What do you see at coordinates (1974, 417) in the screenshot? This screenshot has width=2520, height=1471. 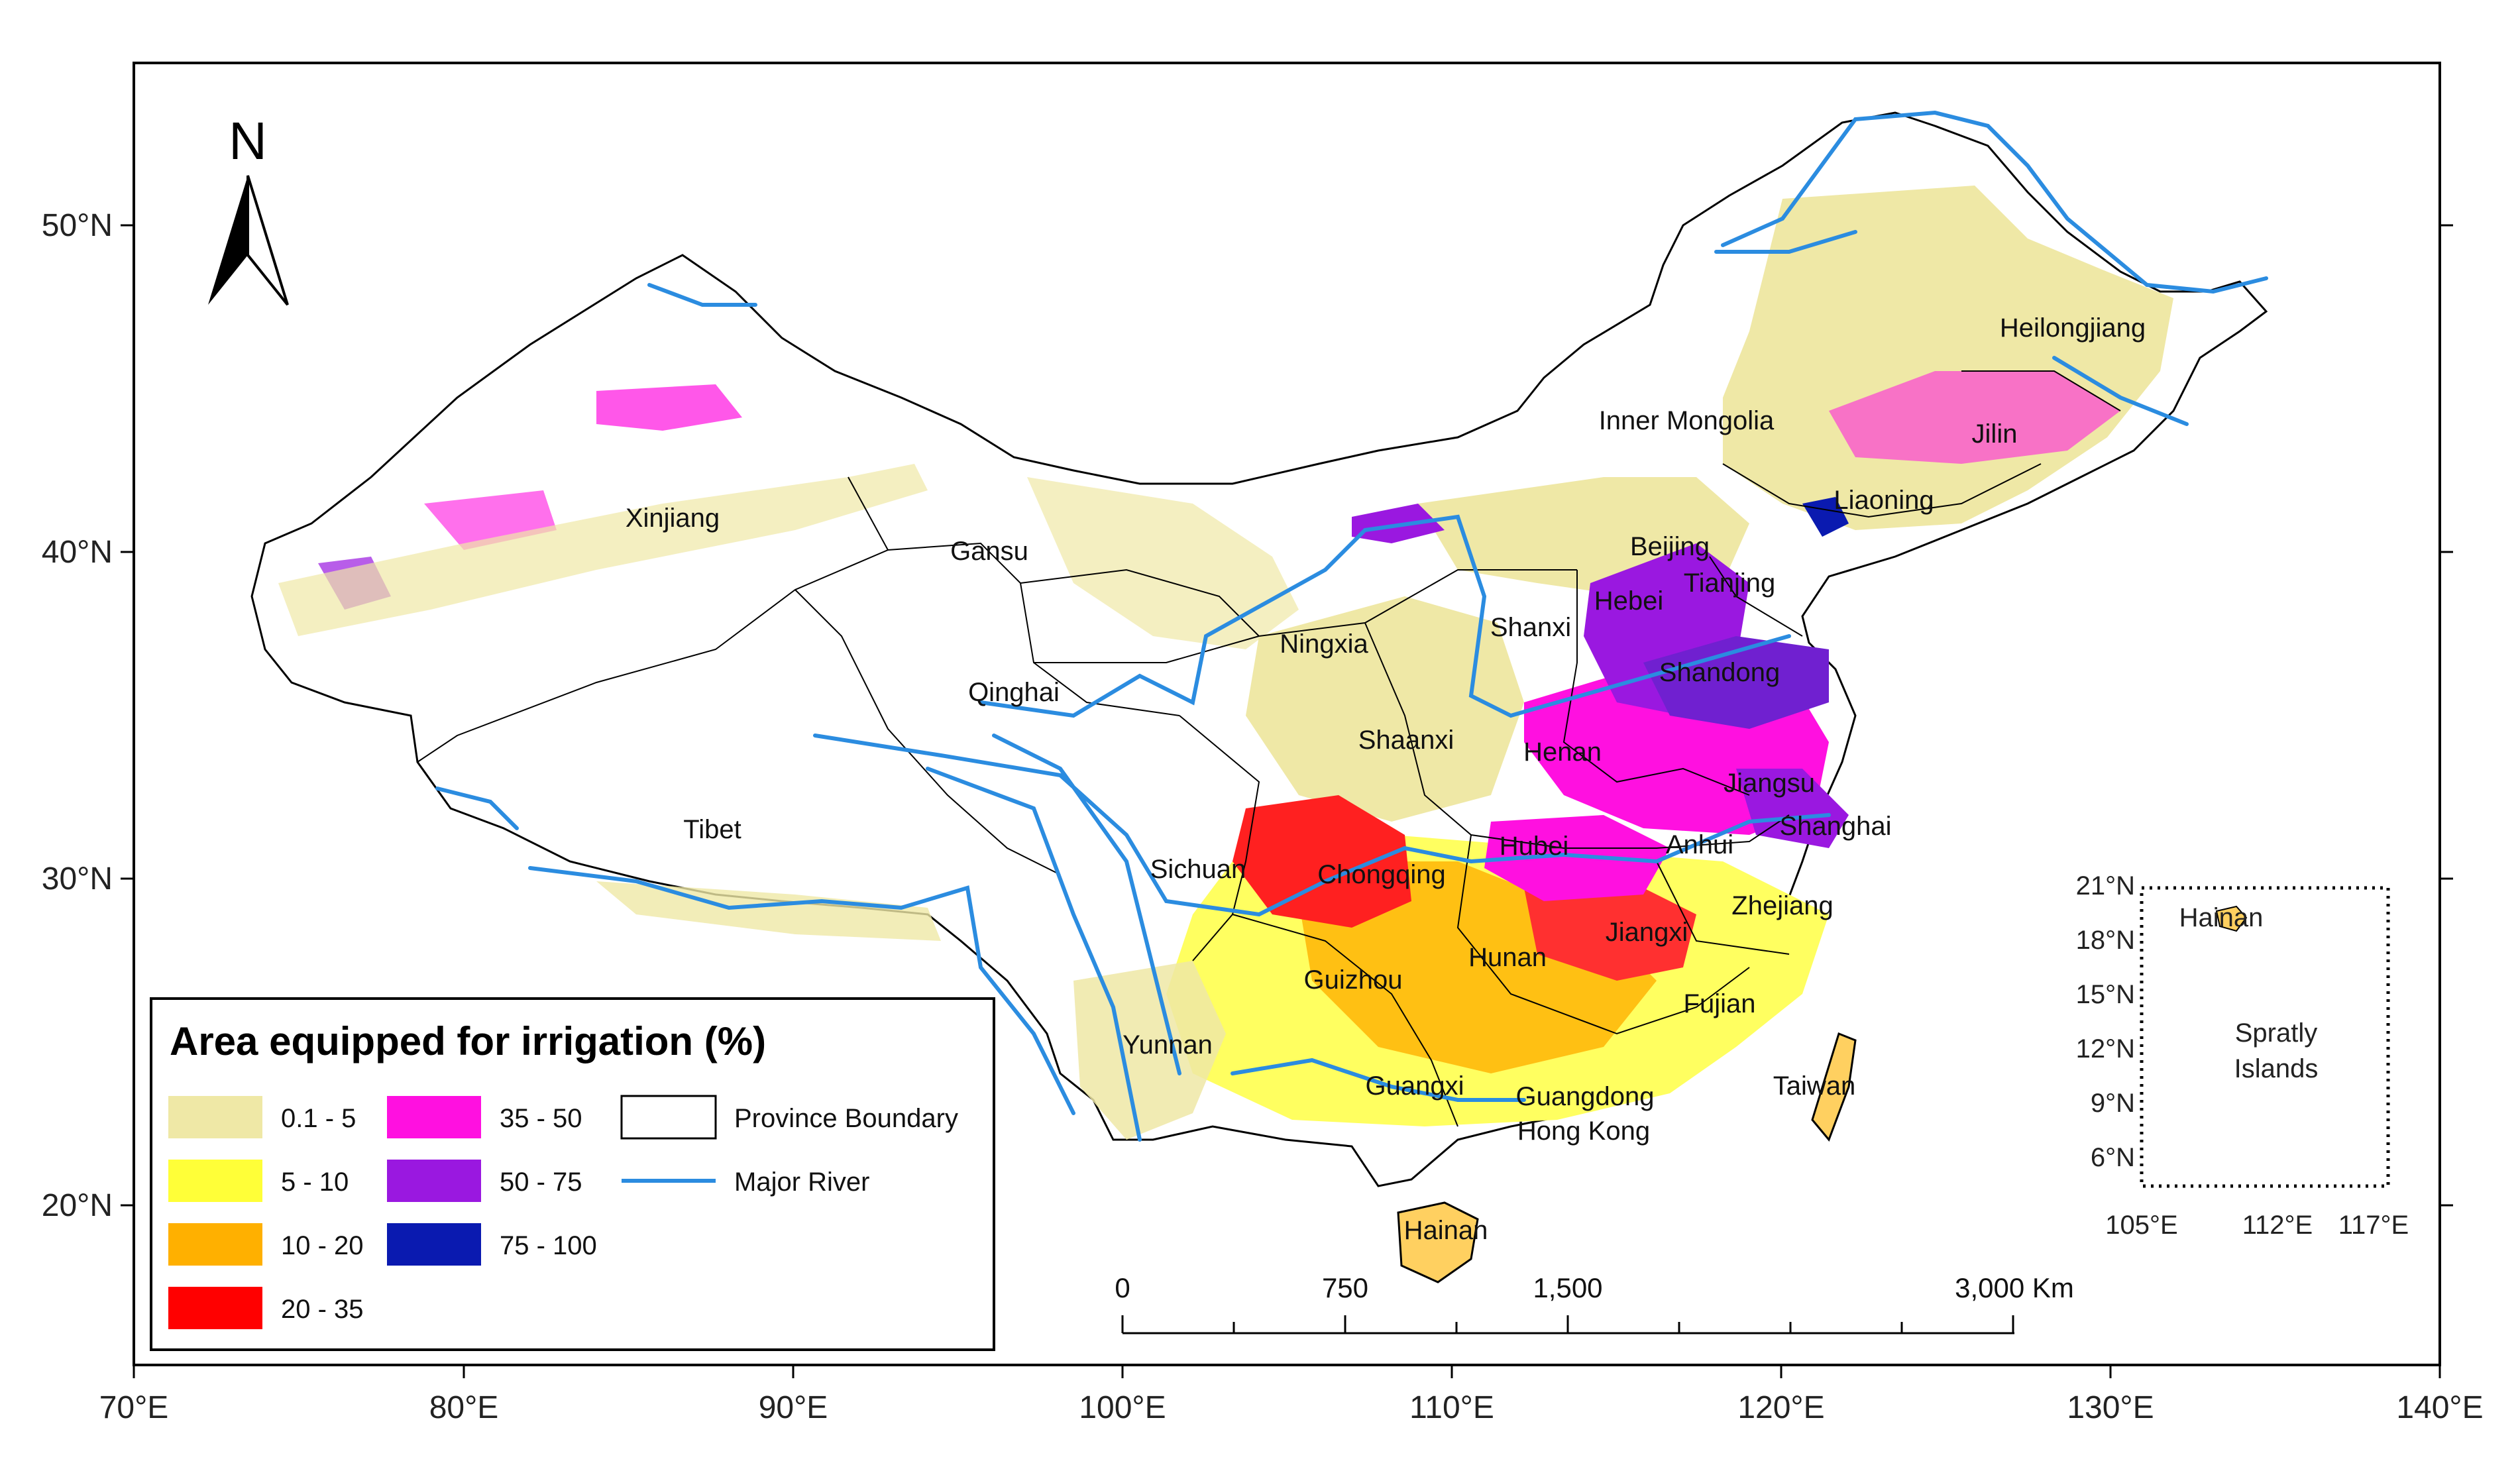 I see `region-magenta-northeast` at bounding box center [1974, 417].